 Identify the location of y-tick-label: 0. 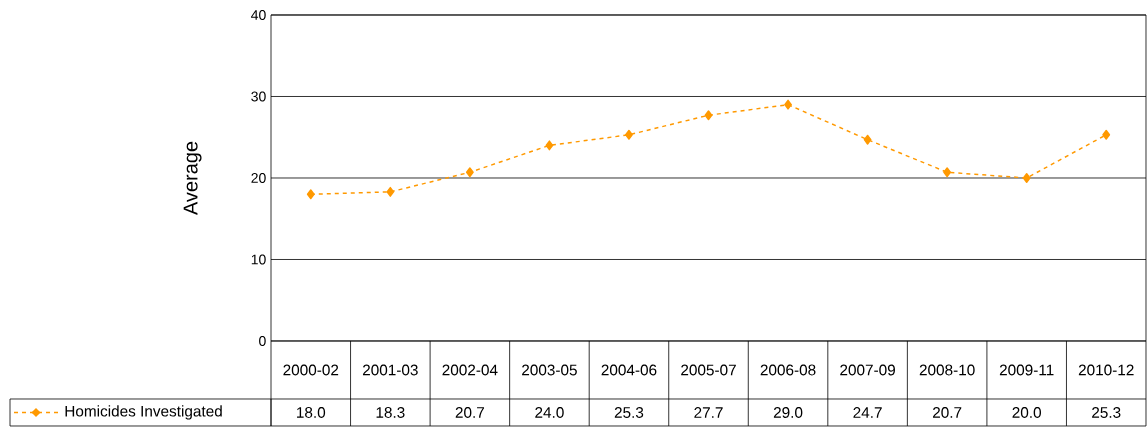
(262, 341).